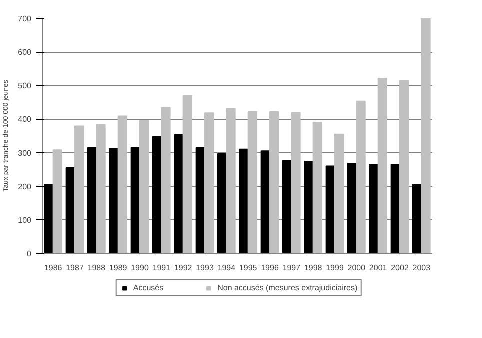 The height and width of the screenshot is (338, 482). What do you see at coordinates (183, 268) in the screenshot?
I see `x-tick-label: 1992` at bounding box center [183, 268].